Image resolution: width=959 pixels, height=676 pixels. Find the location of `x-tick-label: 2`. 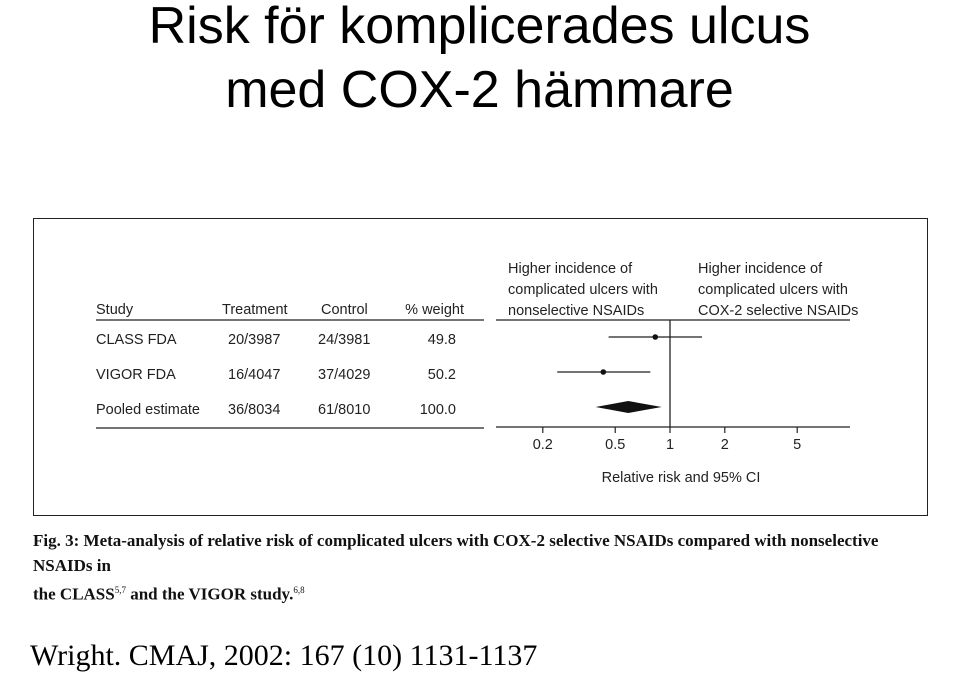

x-tick-label: 2 is located at coordinates (725, 445).